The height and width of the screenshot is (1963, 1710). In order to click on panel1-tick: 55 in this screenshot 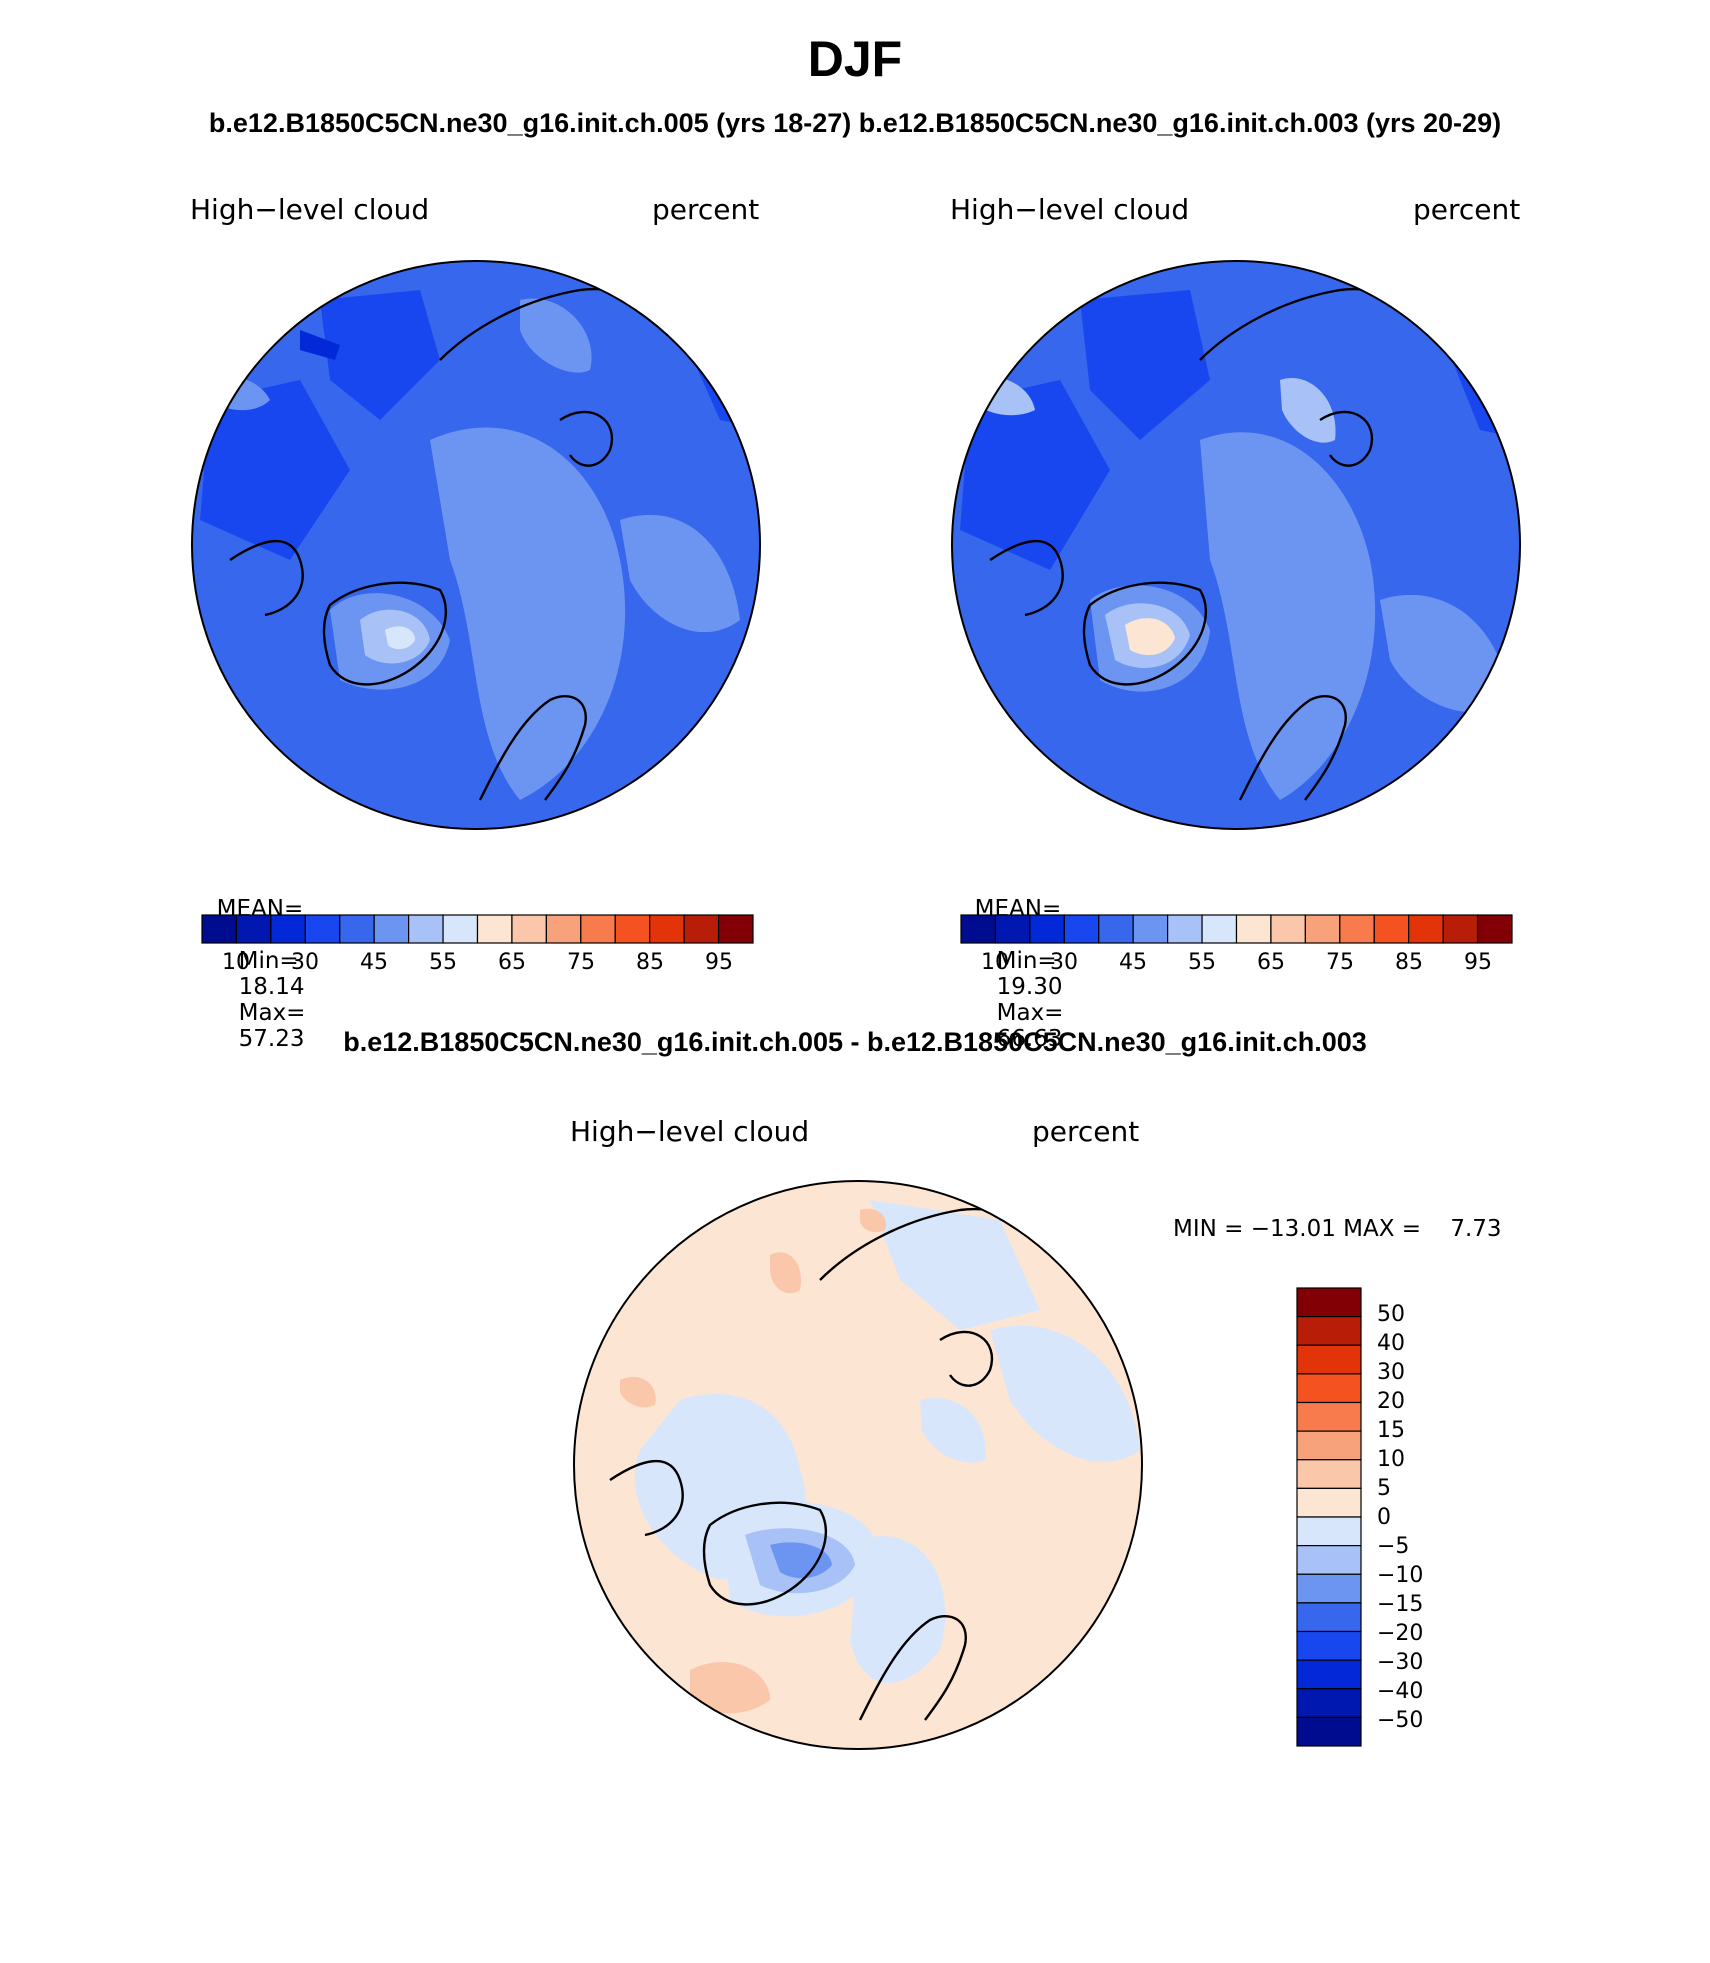, I will do `click(443, 962)`.